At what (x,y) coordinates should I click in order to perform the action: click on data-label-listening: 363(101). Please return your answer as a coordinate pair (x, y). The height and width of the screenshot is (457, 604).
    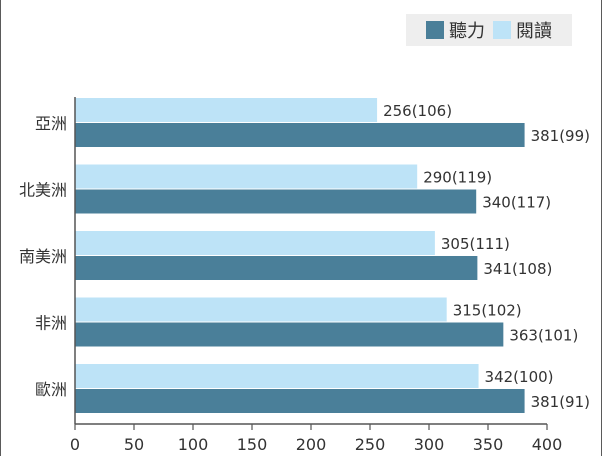
    Looking at the image, I should click on (543, 336).